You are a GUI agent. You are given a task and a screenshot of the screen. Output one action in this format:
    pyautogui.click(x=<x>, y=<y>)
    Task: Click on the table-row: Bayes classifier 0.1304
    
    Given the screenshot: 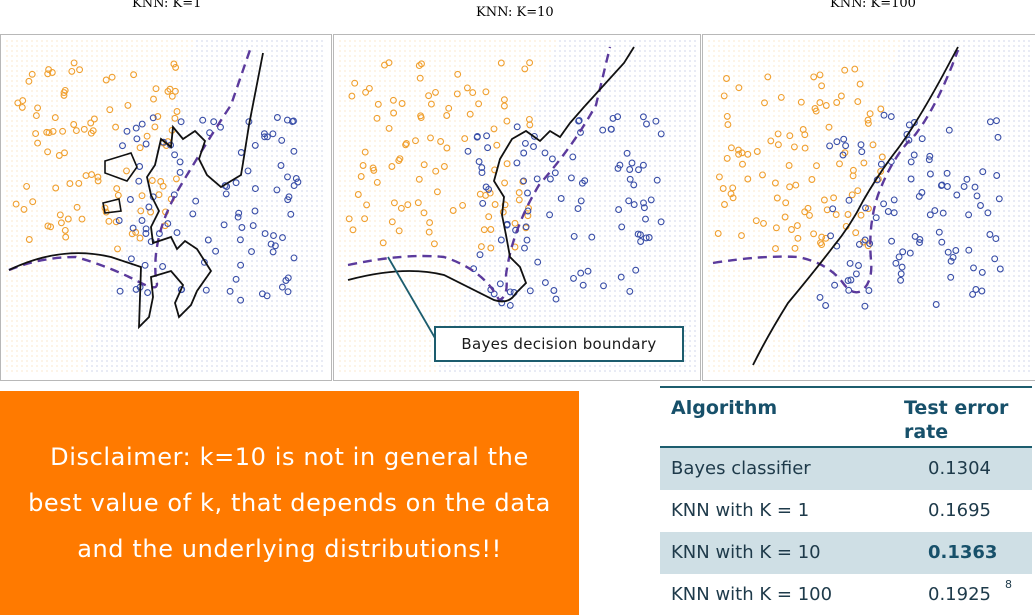 What is the action you would take?
    pyautogui.click(x=846, y=469)
    